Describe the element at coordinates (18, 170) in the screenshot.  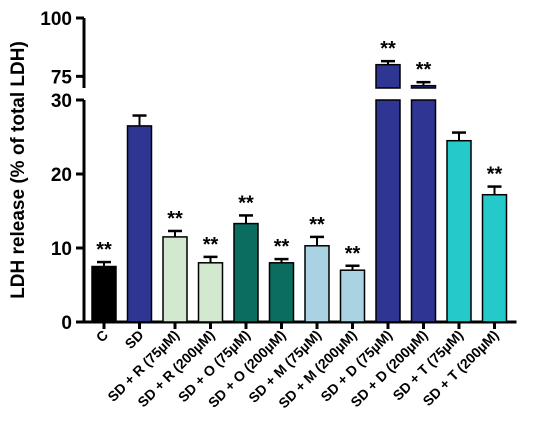
I see `y-axis-label: LDH release (% of total LDH)` at that location.